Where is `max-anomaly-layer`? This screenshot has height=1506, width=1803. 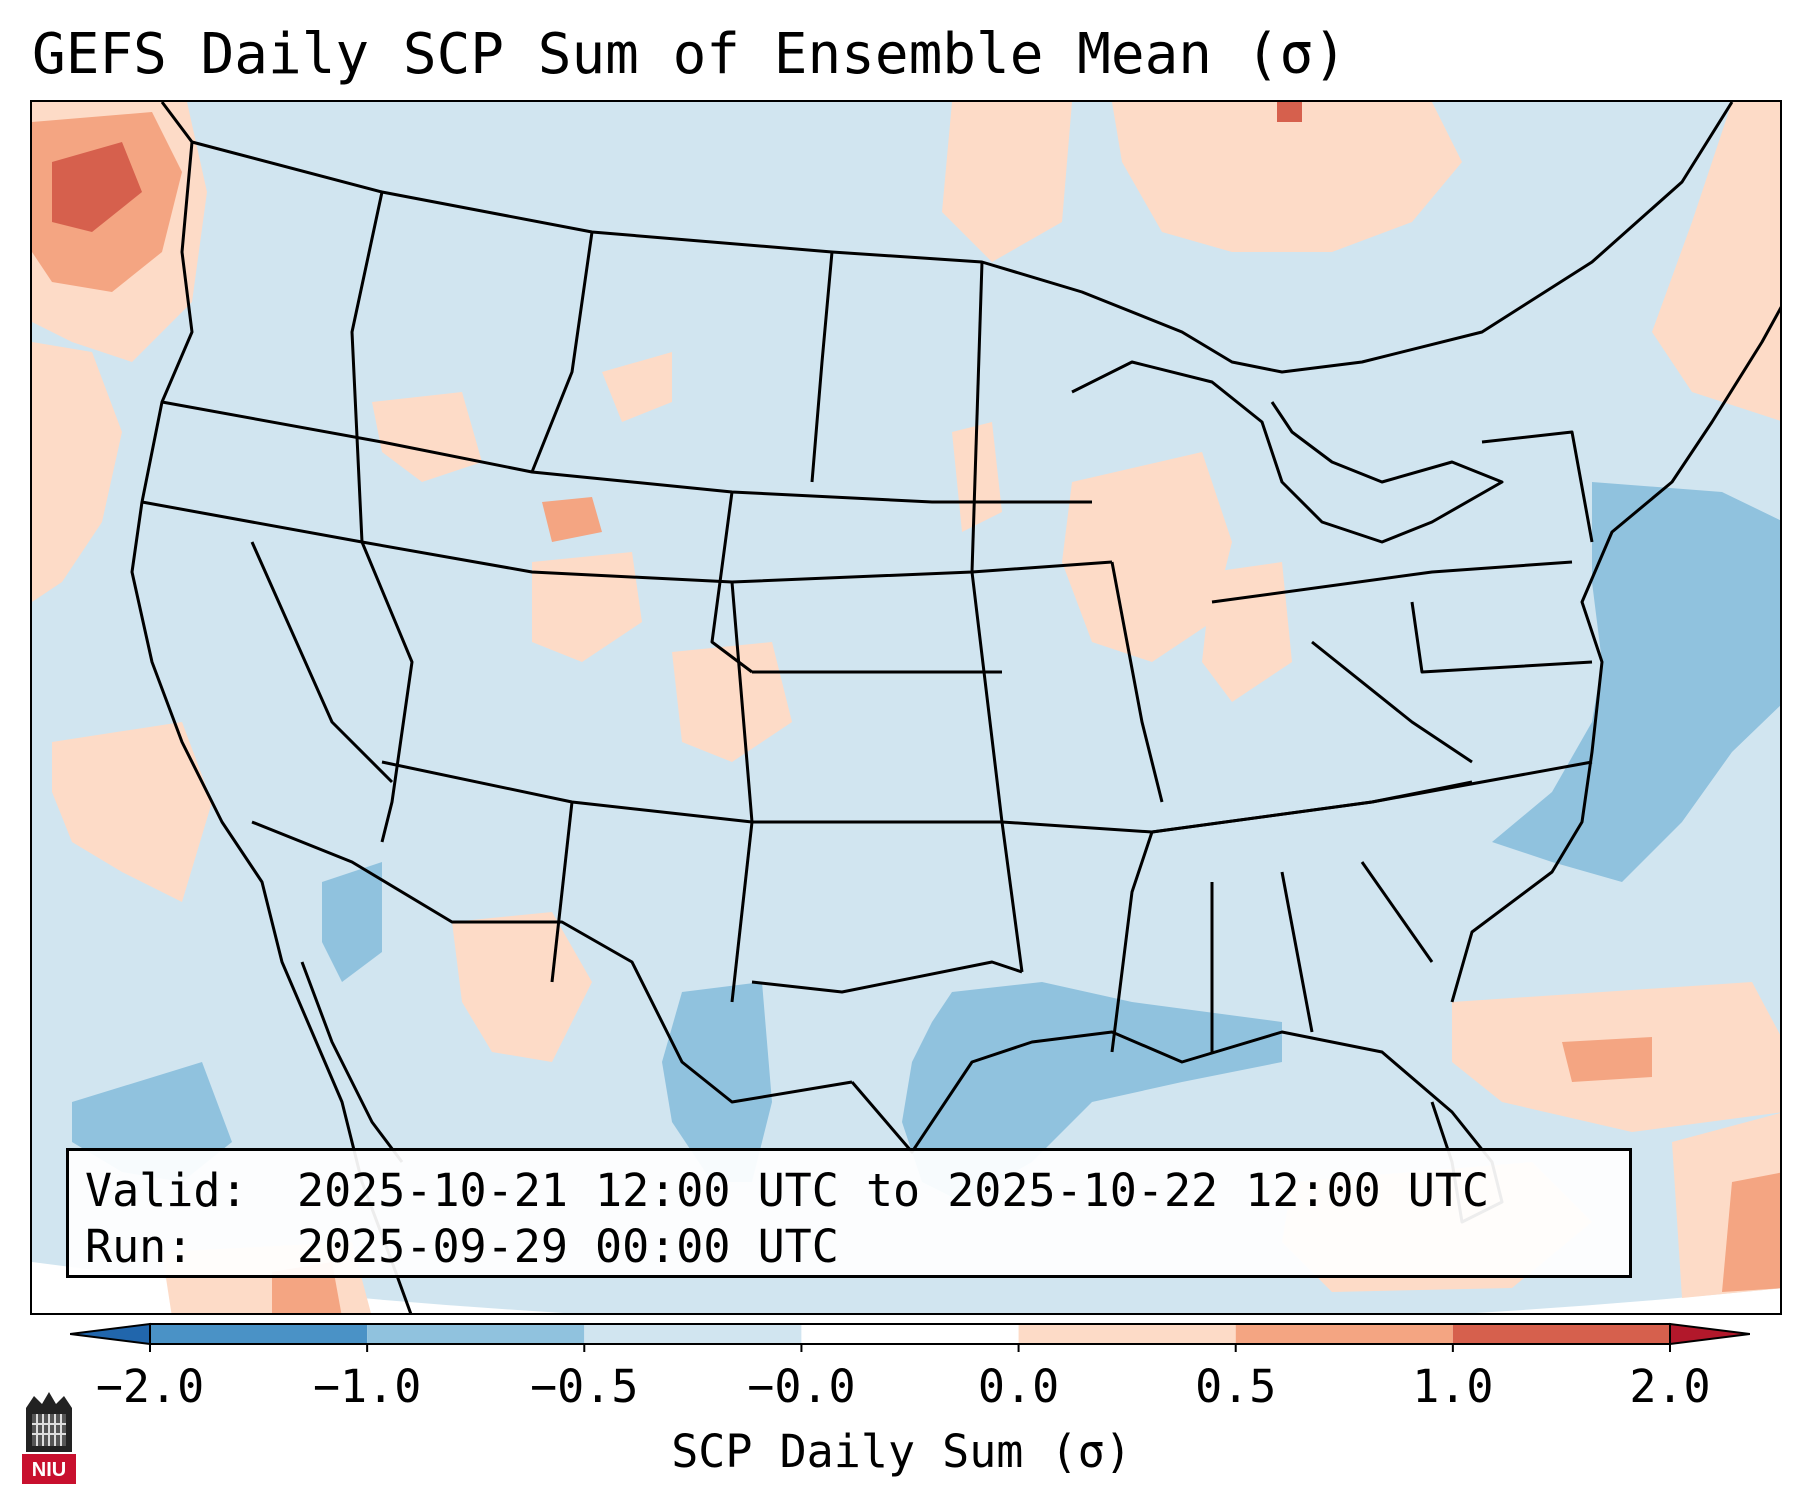
max-anomaly-layer is located at coordinates (677, 167).